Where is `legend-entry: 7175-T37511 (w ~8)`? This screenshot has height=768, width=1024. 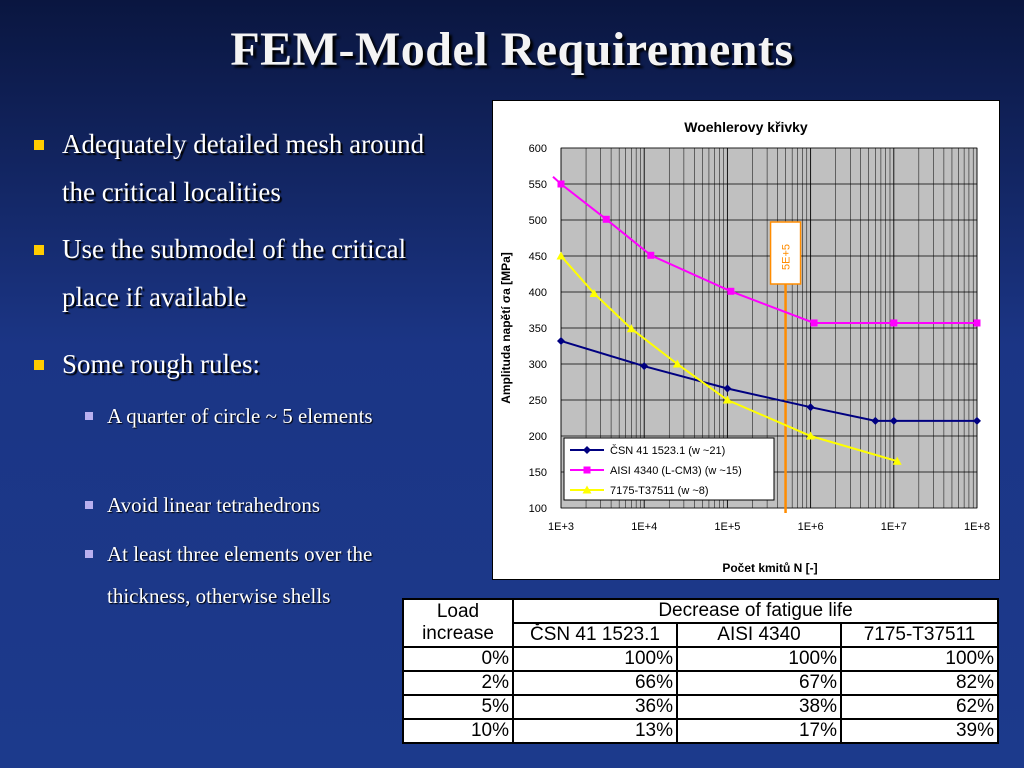 legend-entry: 7175-T37511 (w ~8) is located at coordinates (659, 491).